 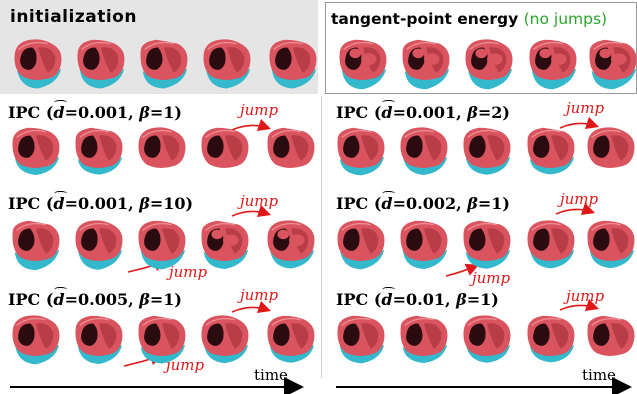 What do you see at coordinates (565, 19) in the screenshot?
I see `no-jumps-note: (no jumps)` at bounding box center [565, 19].